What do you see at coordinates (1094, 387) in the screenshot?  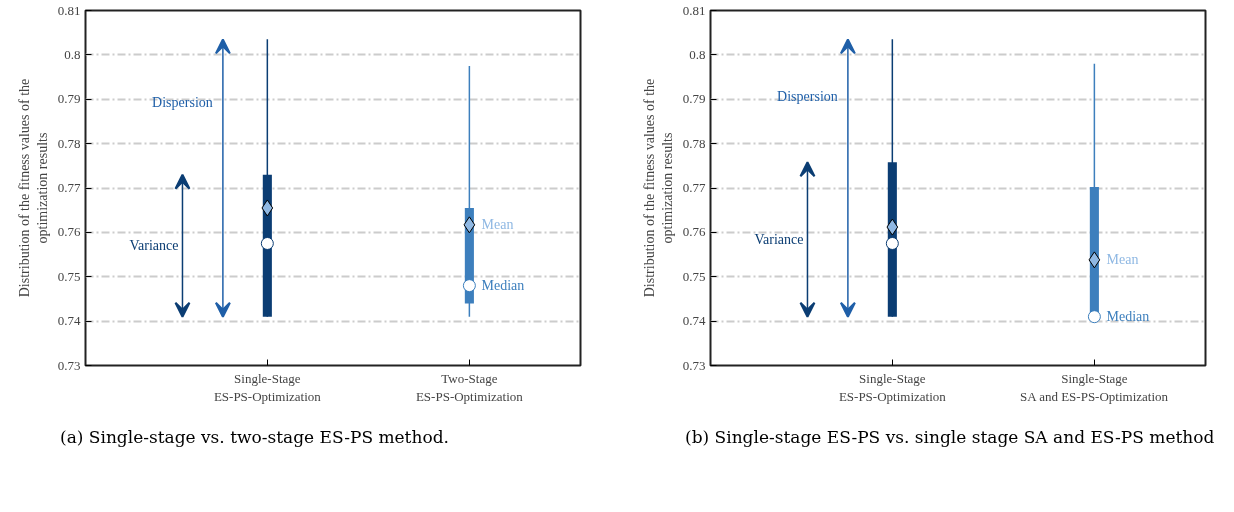 I see `x-tick-label: Single-Stage SA and ES-PS-Optimization` at bounding box center [1094, 387].